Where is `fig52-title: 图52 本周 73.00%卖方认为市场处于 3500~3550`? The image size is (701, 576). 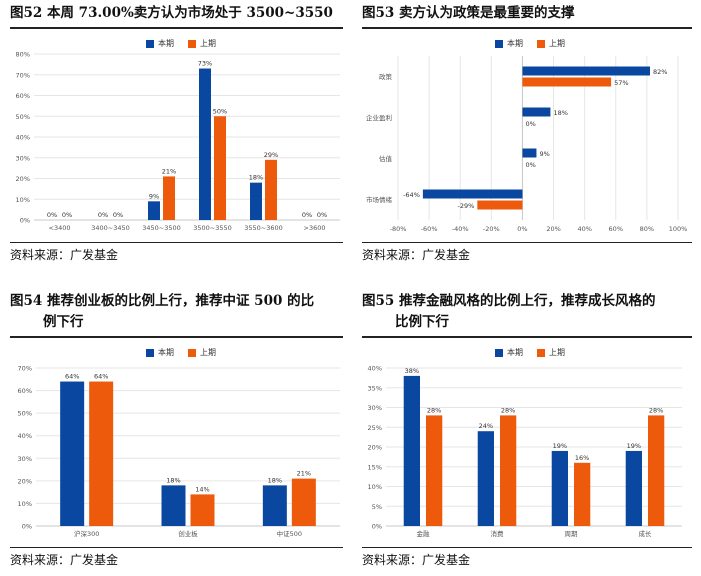 fig52-title: 图52 本周 73.00%卖方认为市场处于 3500~3550 is located at coordinates (171, 13).